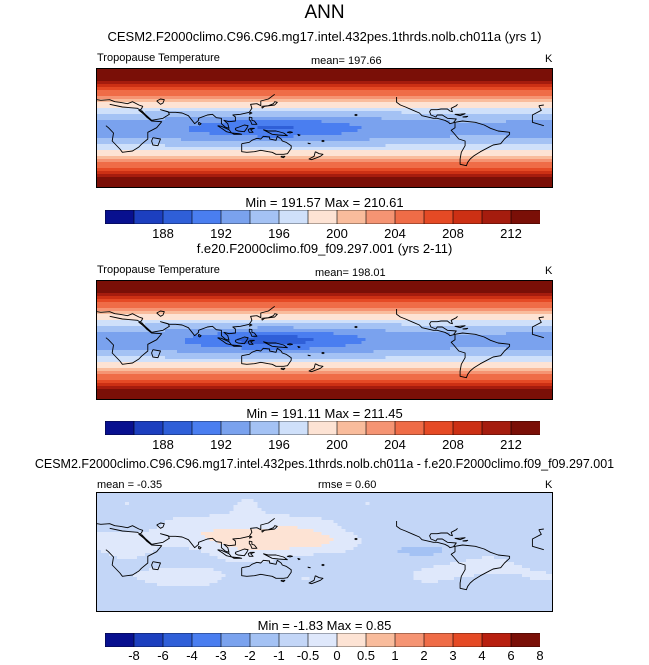 This screenshot has width=649, height=665. Describe the element at coordinates (549, 485) in the screenshot. I see `panel3-units: K` at that location.